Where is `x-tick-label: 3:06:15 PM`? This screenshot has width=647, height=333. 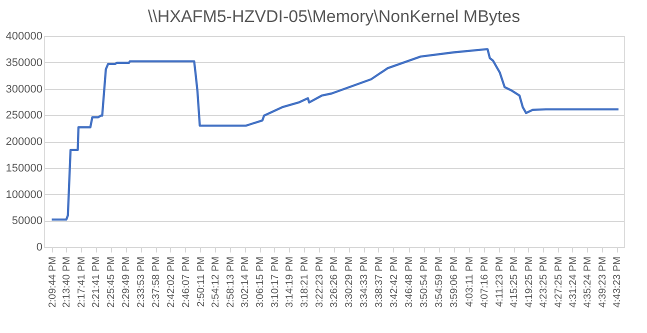
x-tick-label: 3:06:15 PM is located at coordinates (260, 282).